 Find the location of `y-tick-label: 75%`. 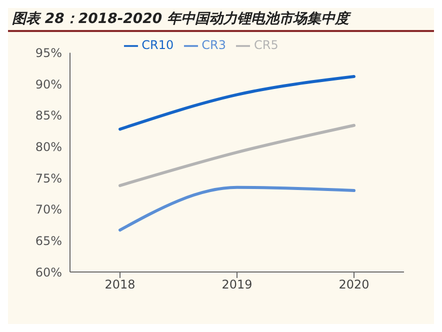

y-tick-label: 75% is located at coordinates (48, 178).